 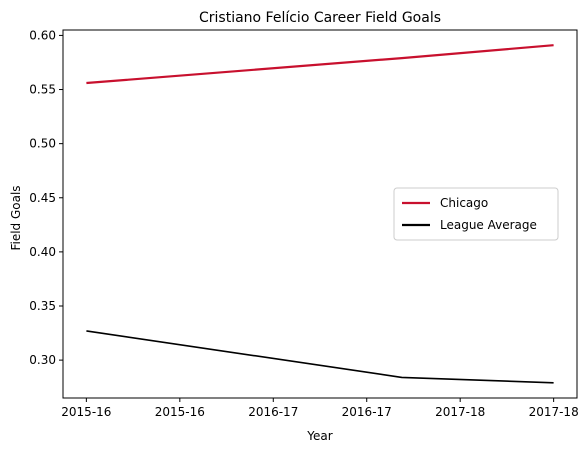 I want to click on y-tick-label: 0.60, so click(x=42, y=35).